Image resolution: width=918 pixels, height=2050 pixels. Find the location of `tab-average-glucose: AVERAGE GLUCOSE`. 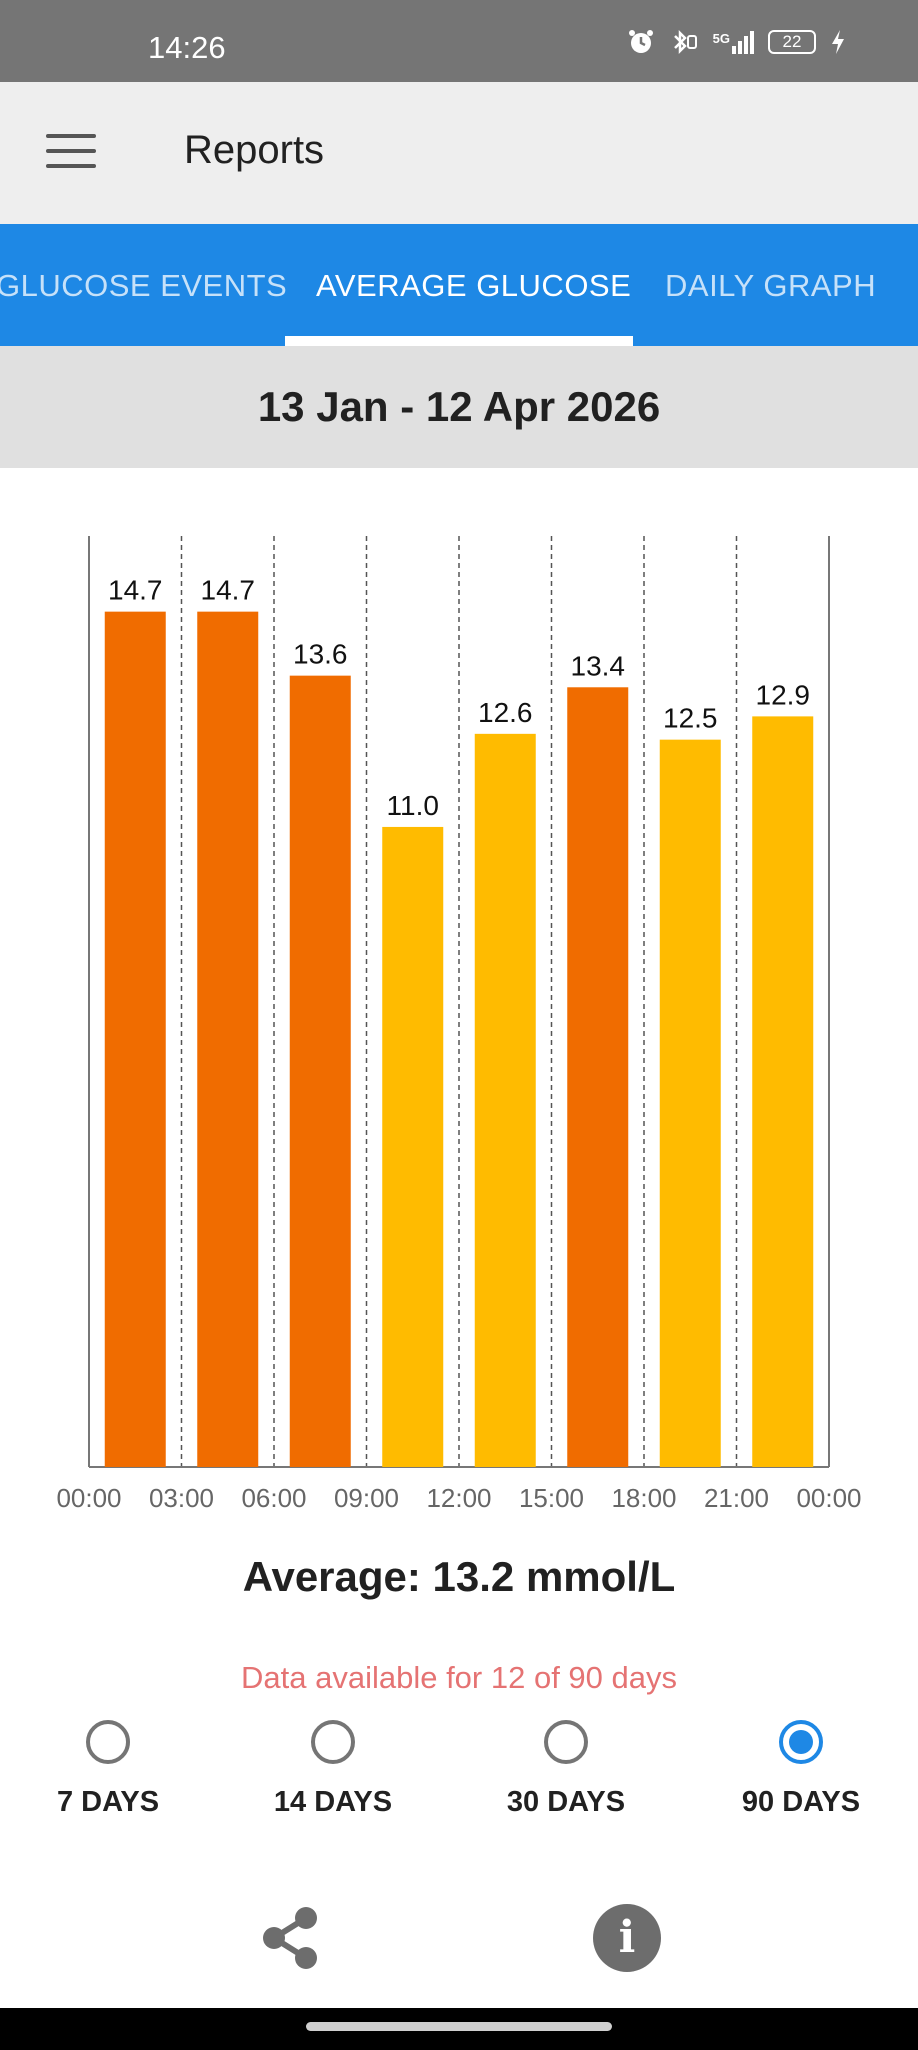

tab-average-glucose: AVERAGE GLUCOSE is located at coordinates (474, 285).